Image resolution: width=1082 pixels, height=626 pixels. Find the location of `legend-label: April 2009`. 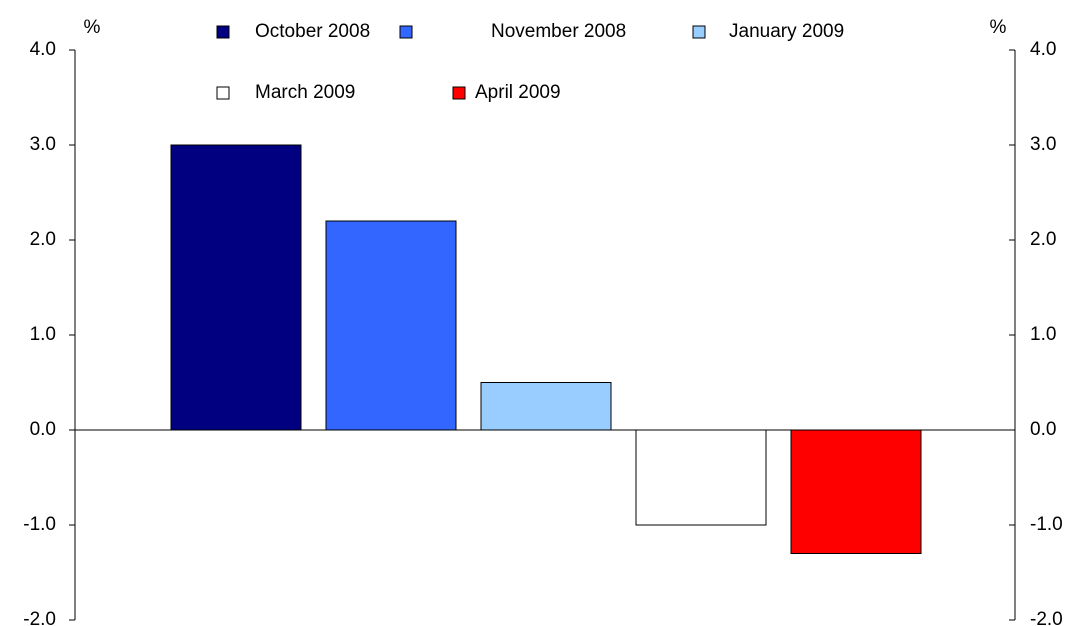

legend-label: April 2009 is located at coordinates (518, 92).